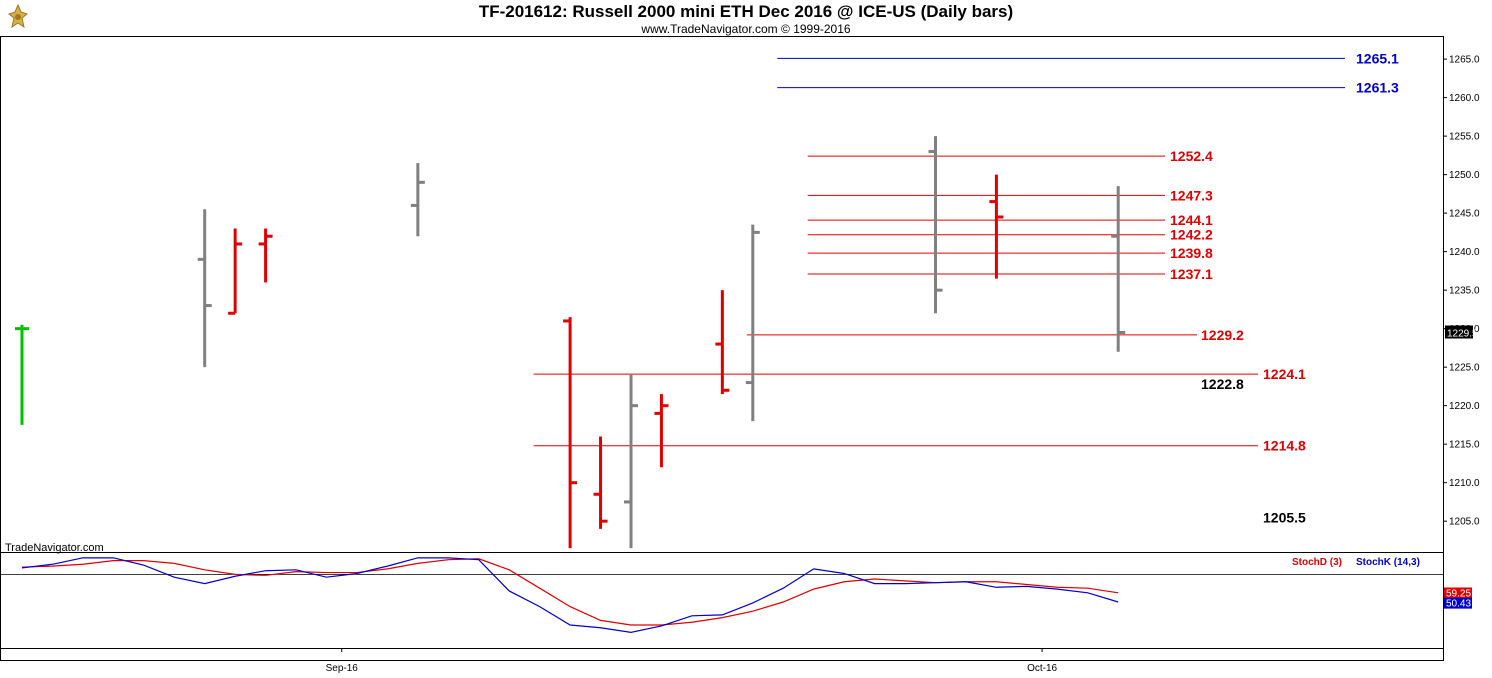 The height and width of the screenshot is (678, 1492). I want to click on level-label: 1239.8, so click(1191, 253).